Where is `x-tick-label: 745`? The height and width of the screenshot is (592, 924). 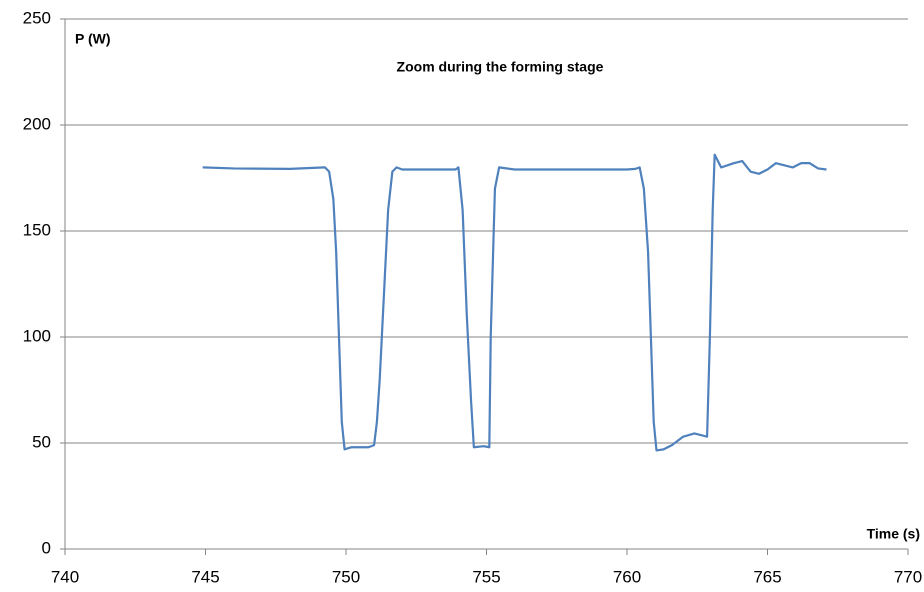 x-tick-label: 745 is located at coordinates (205, 576).